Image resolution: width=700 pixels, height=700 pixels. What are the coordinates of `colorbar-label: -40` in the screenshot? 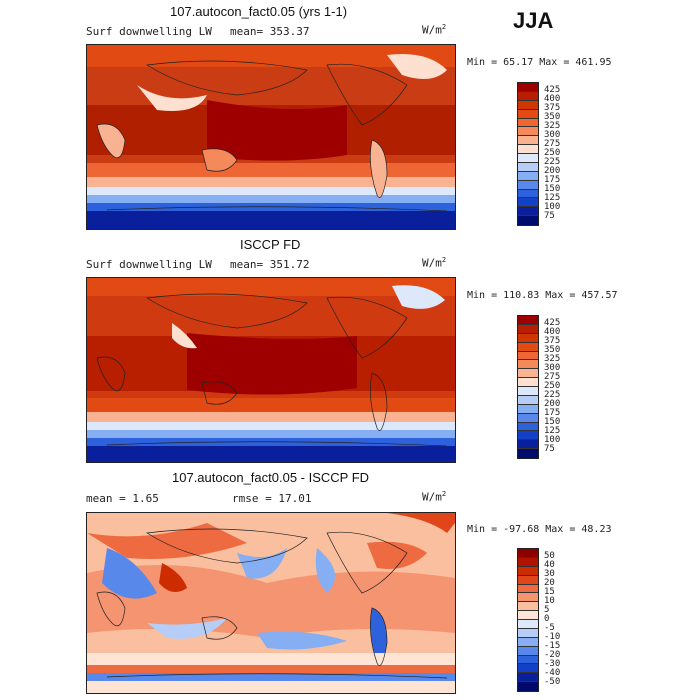 It's located at (552, 673).